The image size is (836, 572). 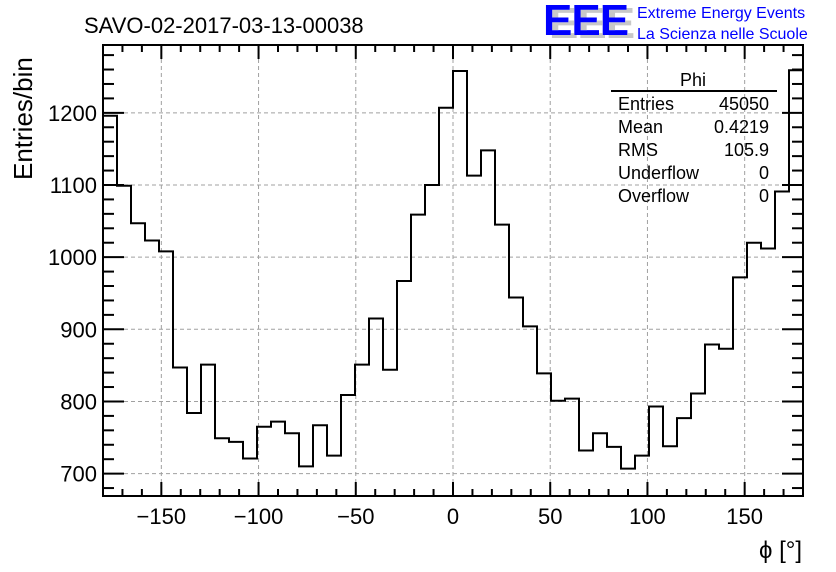 I want to click on stats-value: 105.9, so click(x=746, y=150).